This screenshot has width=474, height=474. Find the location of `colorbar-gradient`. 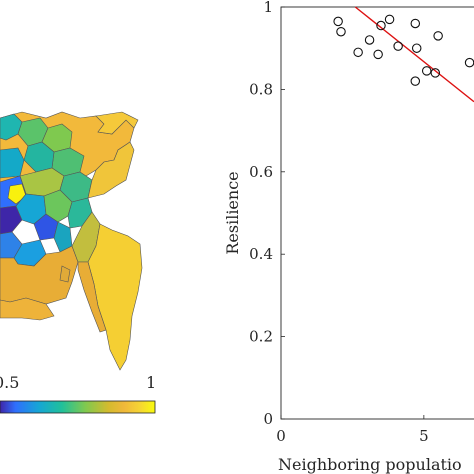

colorbar-gradient is located at coordinates (77, 407).